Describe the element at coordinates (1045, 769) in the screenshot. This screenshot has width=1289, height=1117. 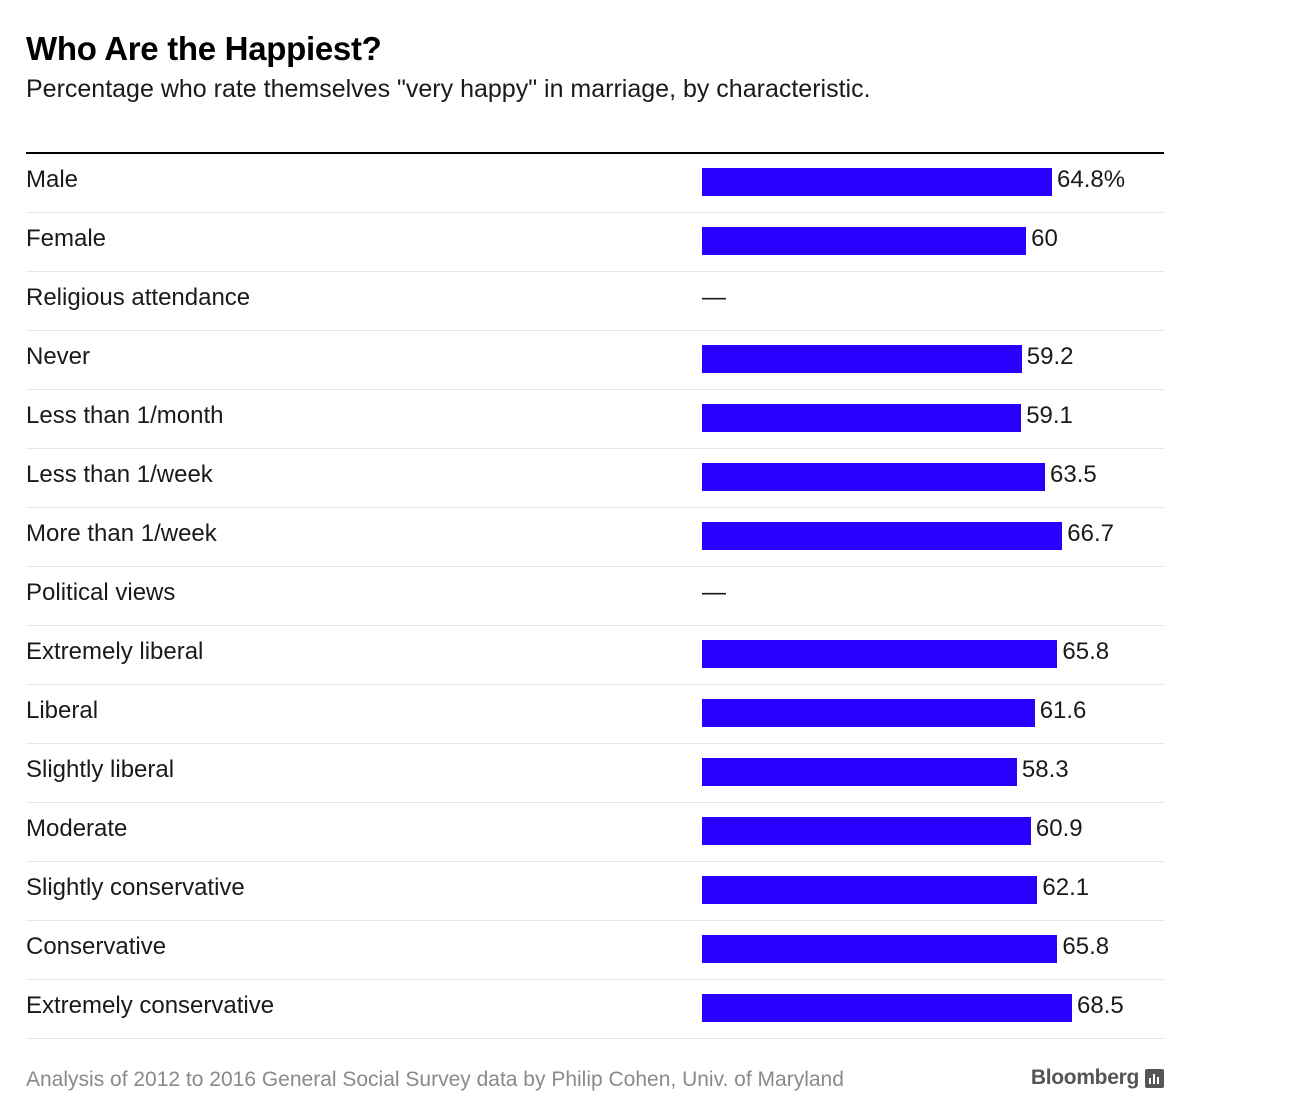
I see `value-label: 58.3` at that location.